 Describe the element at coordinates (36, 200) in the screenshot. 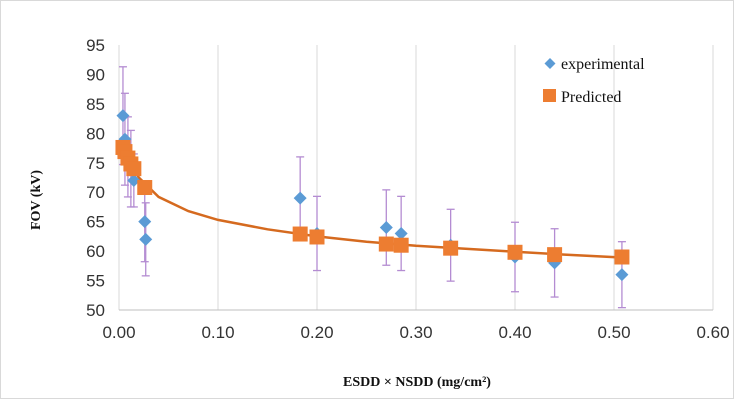

I see `y-axis-title: FOV (kV)` at that location.